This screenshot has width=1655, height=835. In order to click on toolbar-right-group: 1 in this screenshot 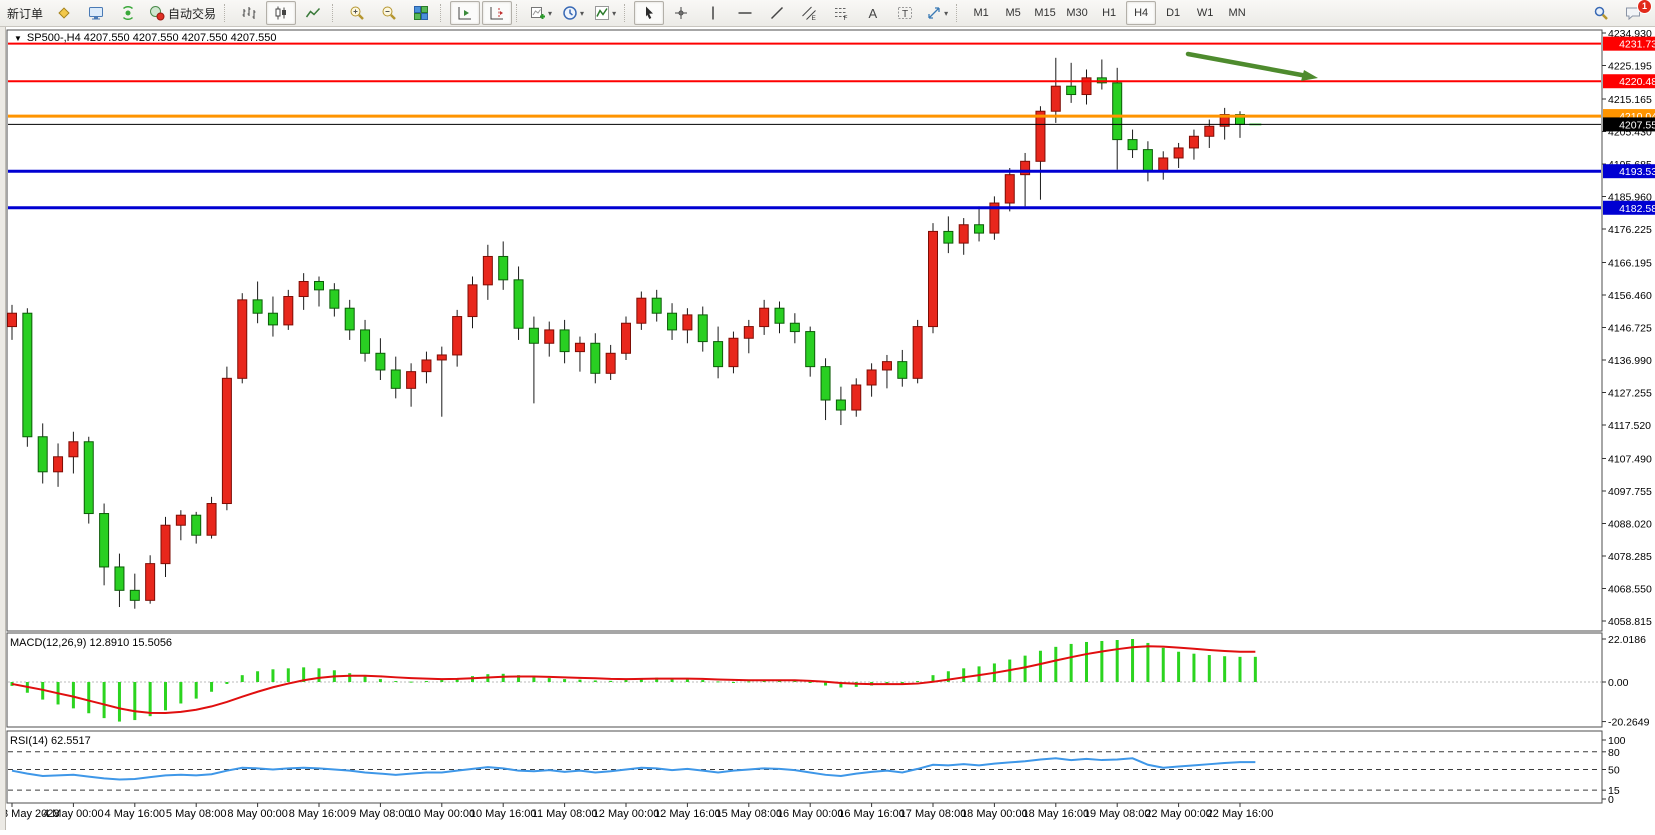, I will do `click(1618, 12)`.